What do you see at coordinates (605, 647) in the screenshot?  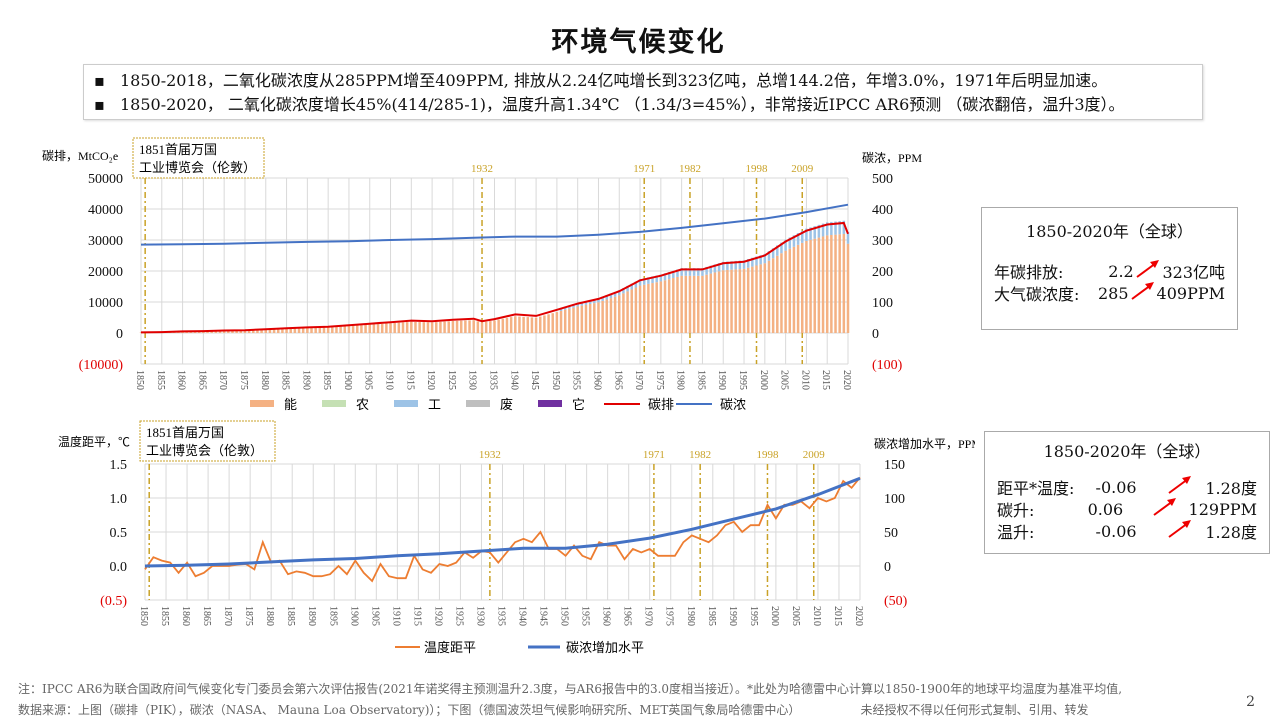 I see `legend-label: 碳浓增加水平` at bounding box center [605, 647].